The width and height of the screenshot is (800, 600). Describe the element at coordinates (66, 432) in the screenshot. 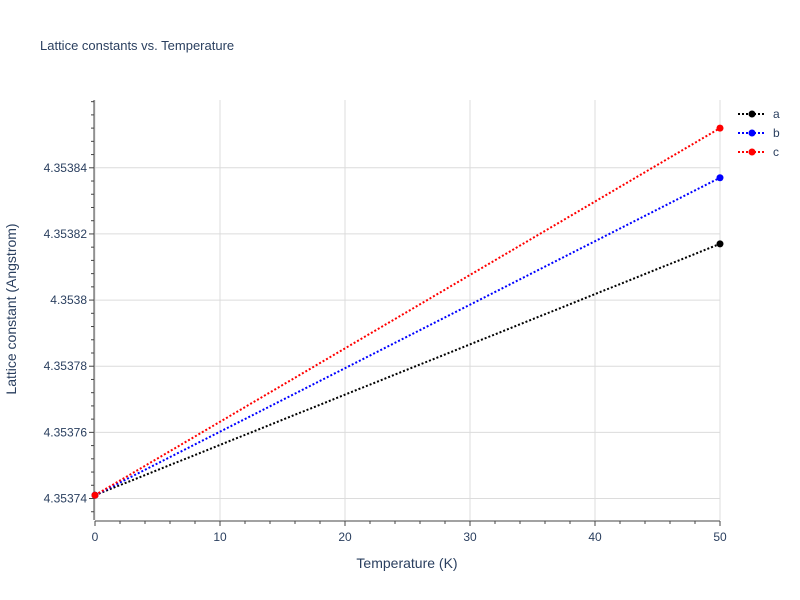

I see `y-tick-label: 4.35376` at that location.